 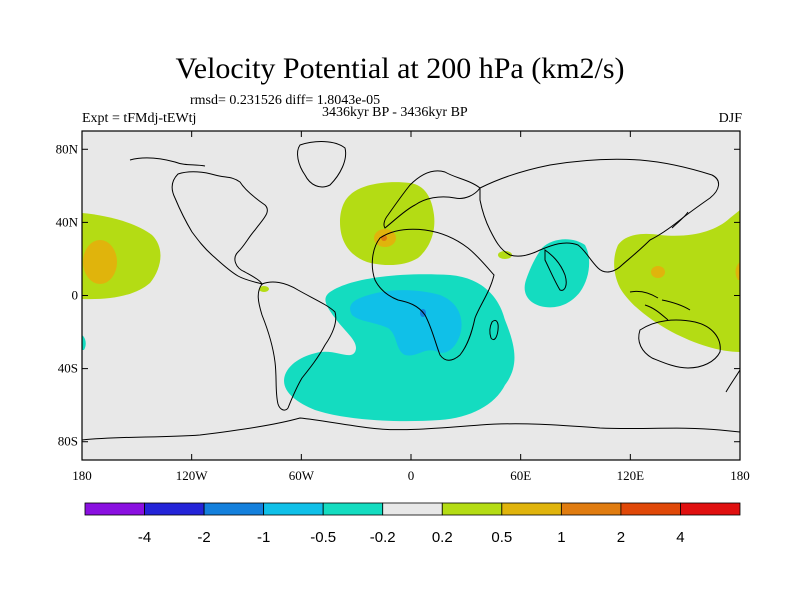 I want to click on positive-patch-arabia, so click(x=505, y=255).